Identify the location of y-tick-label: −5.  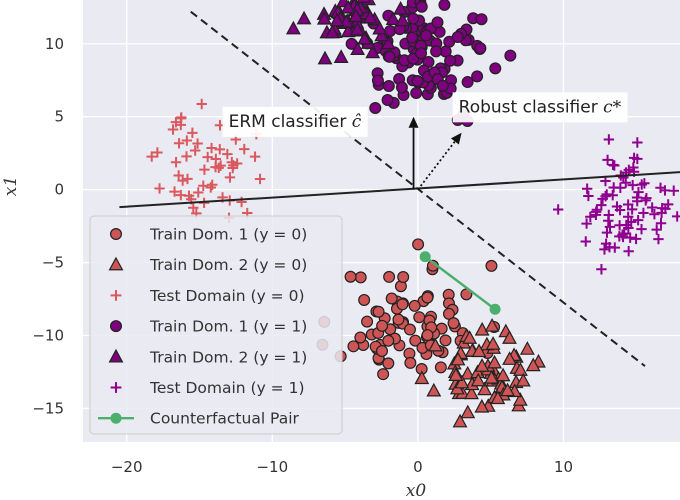
(53, 263).